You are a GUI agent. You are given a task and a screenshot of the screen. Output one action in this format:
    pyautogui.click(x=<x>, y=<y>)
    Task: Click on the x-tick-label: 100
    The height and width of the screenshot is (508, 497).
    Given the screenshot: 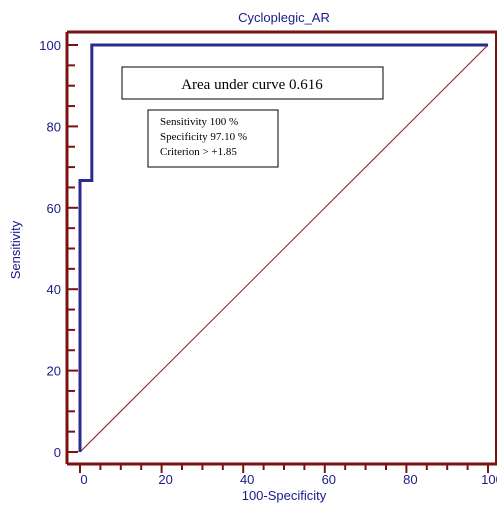 What is the action you would take?
    pyautogui.click(x=489, y=479)
    